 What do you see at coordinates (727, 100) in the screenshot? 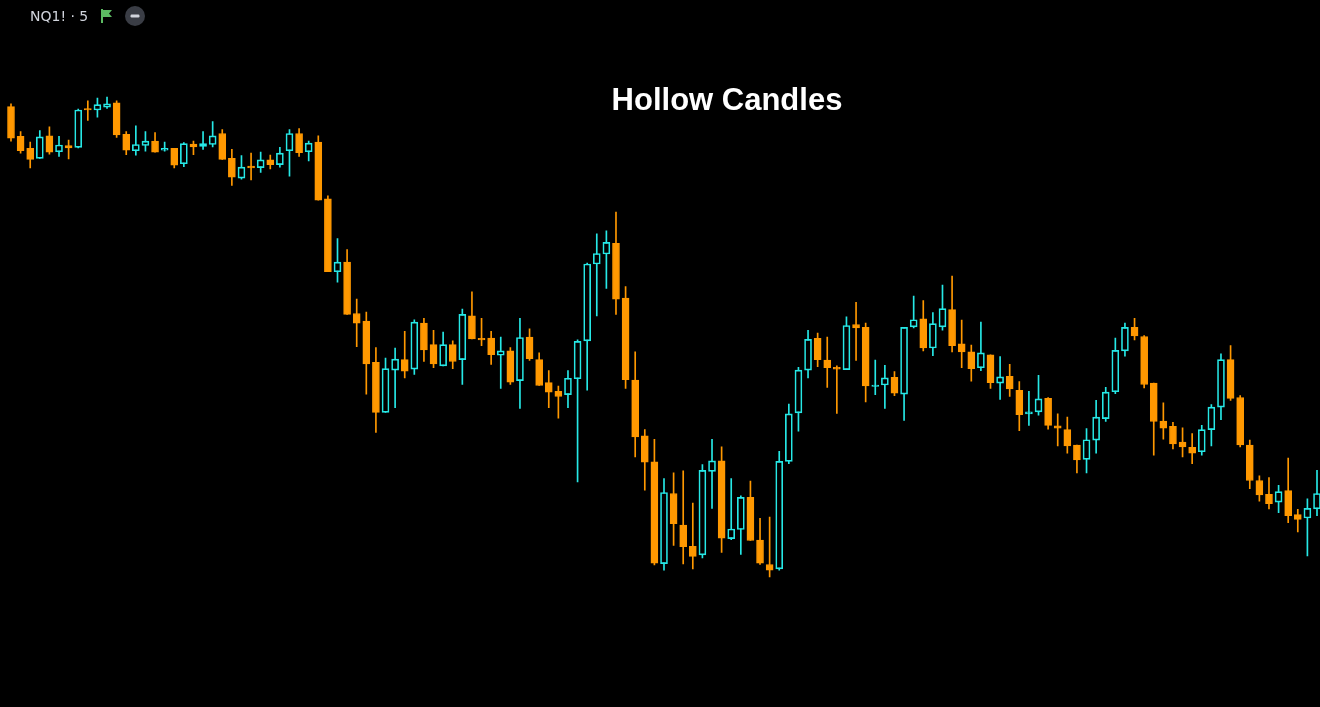
I see `chart-title: Hollow Candles` at bounding box center [727, 100].